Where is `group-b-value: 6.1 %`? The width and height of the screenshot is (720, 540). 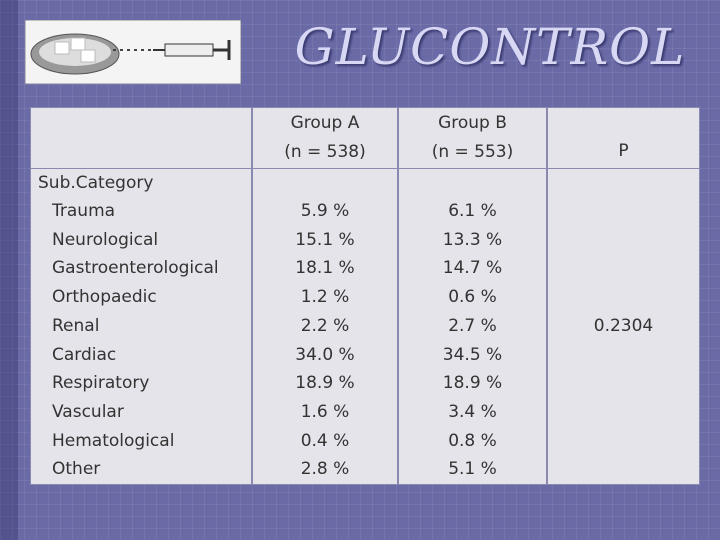 group-b-value: 6.1 % is located at coordinates (472, 211).